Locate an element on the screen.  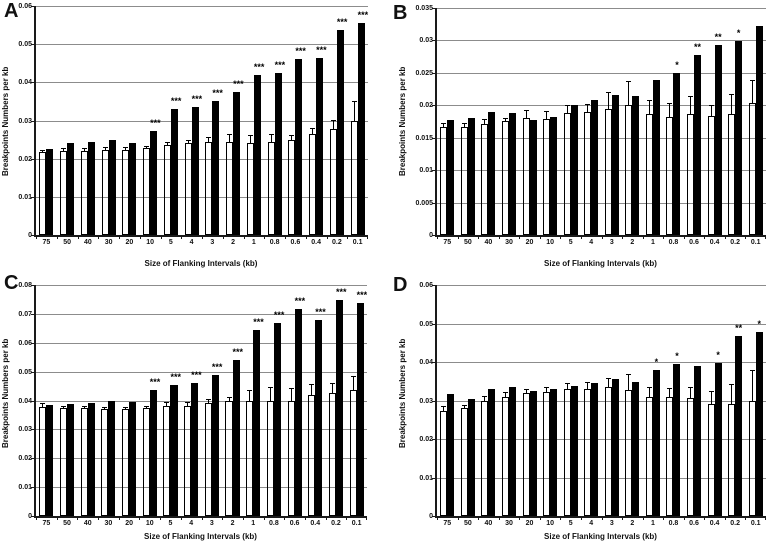
category-group: *** 0.4 is located at coordinates (316, 126).